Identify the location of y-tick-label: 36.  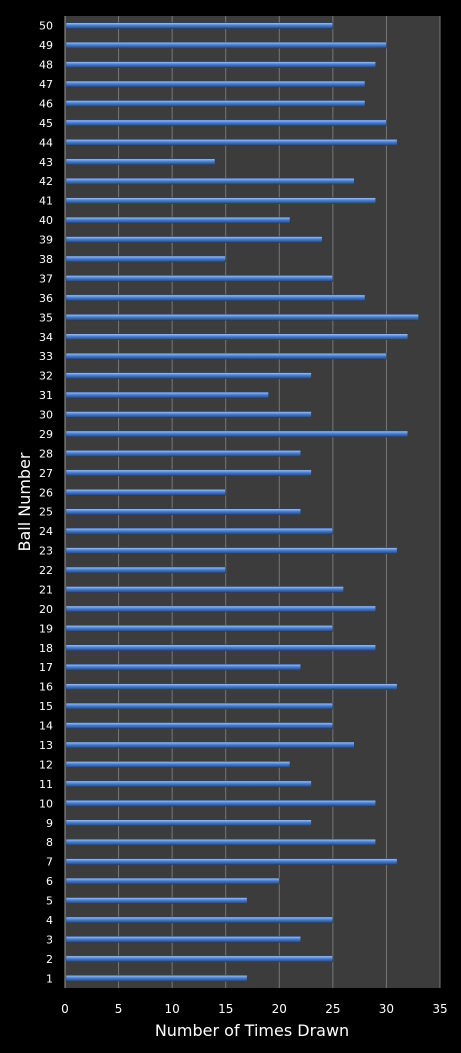
(46, 298).